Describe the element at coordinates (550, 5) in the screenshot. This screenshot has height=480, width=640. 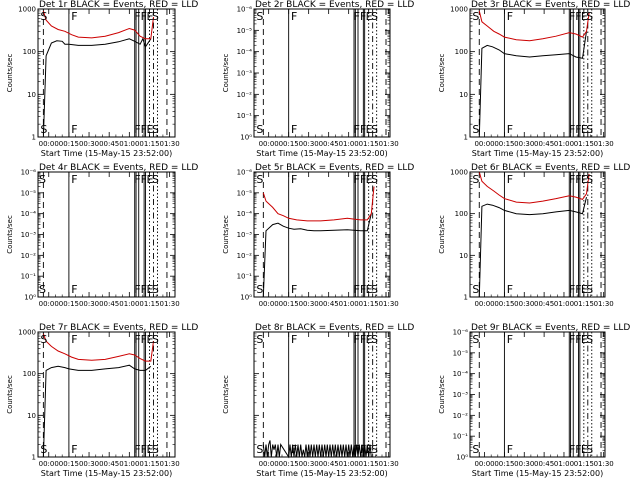
I see `panel-title: Det 3r BLACK = Events, RED = LLD` at that location.